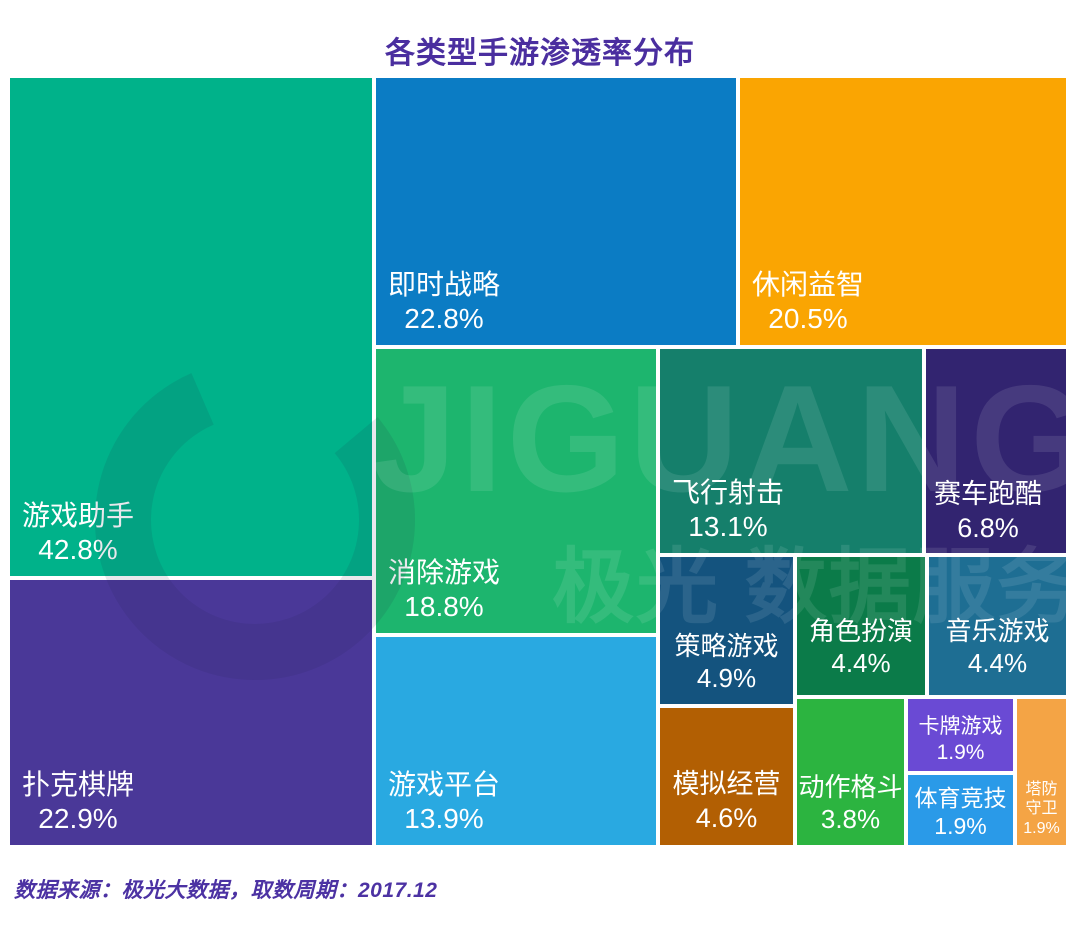  I want to click on block-label: 模拟经营, so click(726, 784).